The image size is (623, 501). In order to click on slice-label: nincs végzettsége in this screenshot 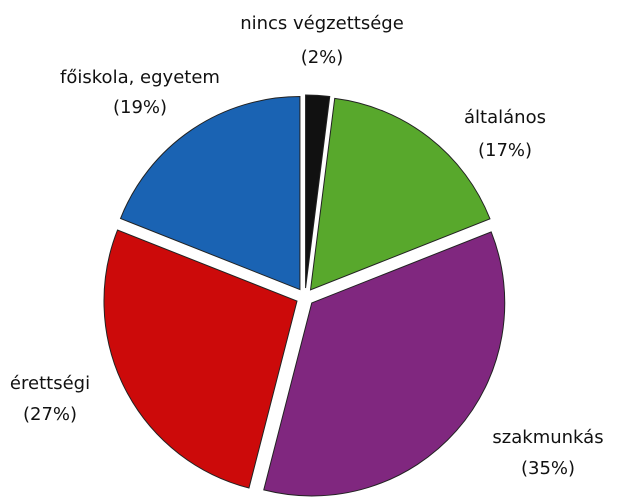, I will do `click(322, 23)`.